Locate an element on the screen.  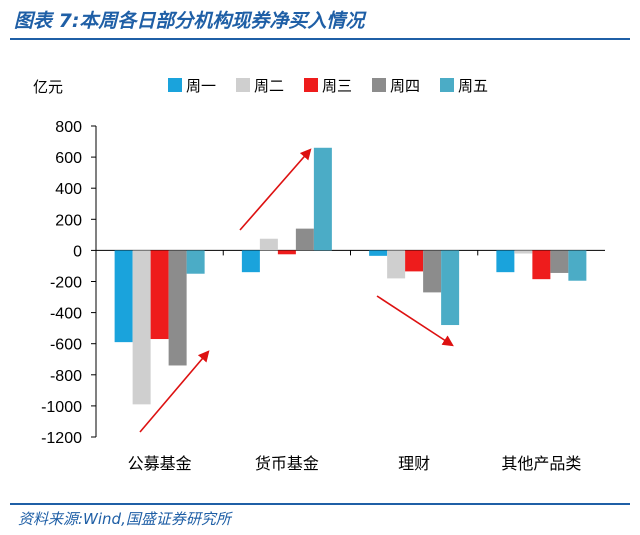
y-tick-label: 400 is located at coordinates (68, 189).